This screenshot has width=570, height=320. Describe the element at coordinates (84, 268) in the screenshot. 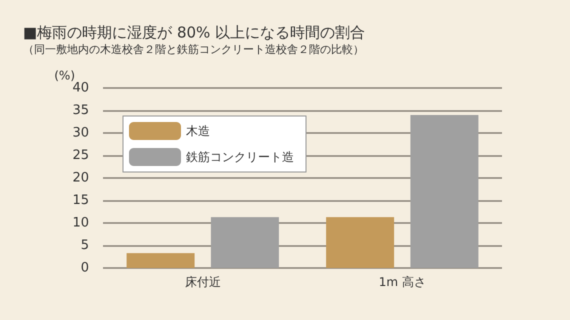

I see `y-tick-label: 0` at that location.